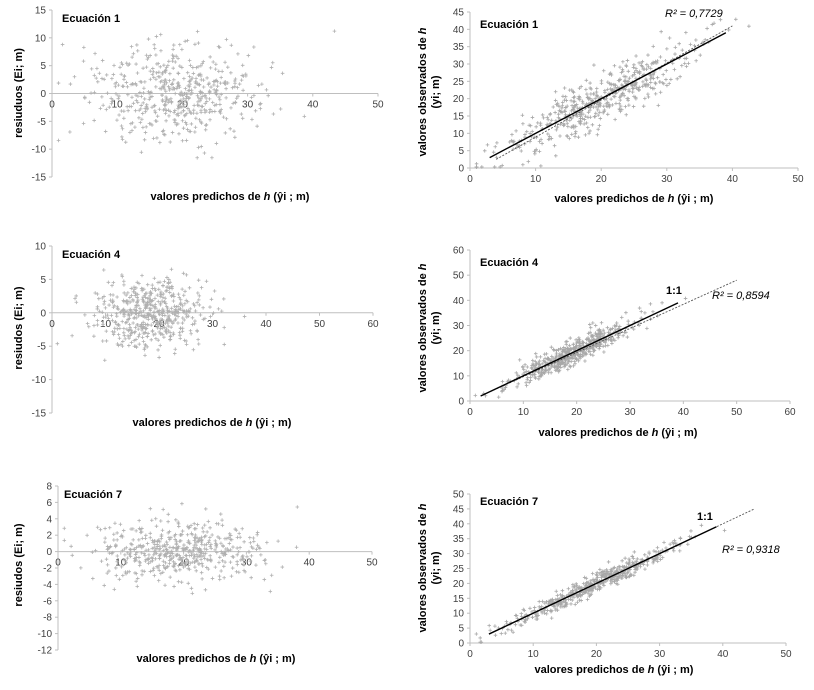  I want to click on x-tick-label: 20, so click(597, 654).